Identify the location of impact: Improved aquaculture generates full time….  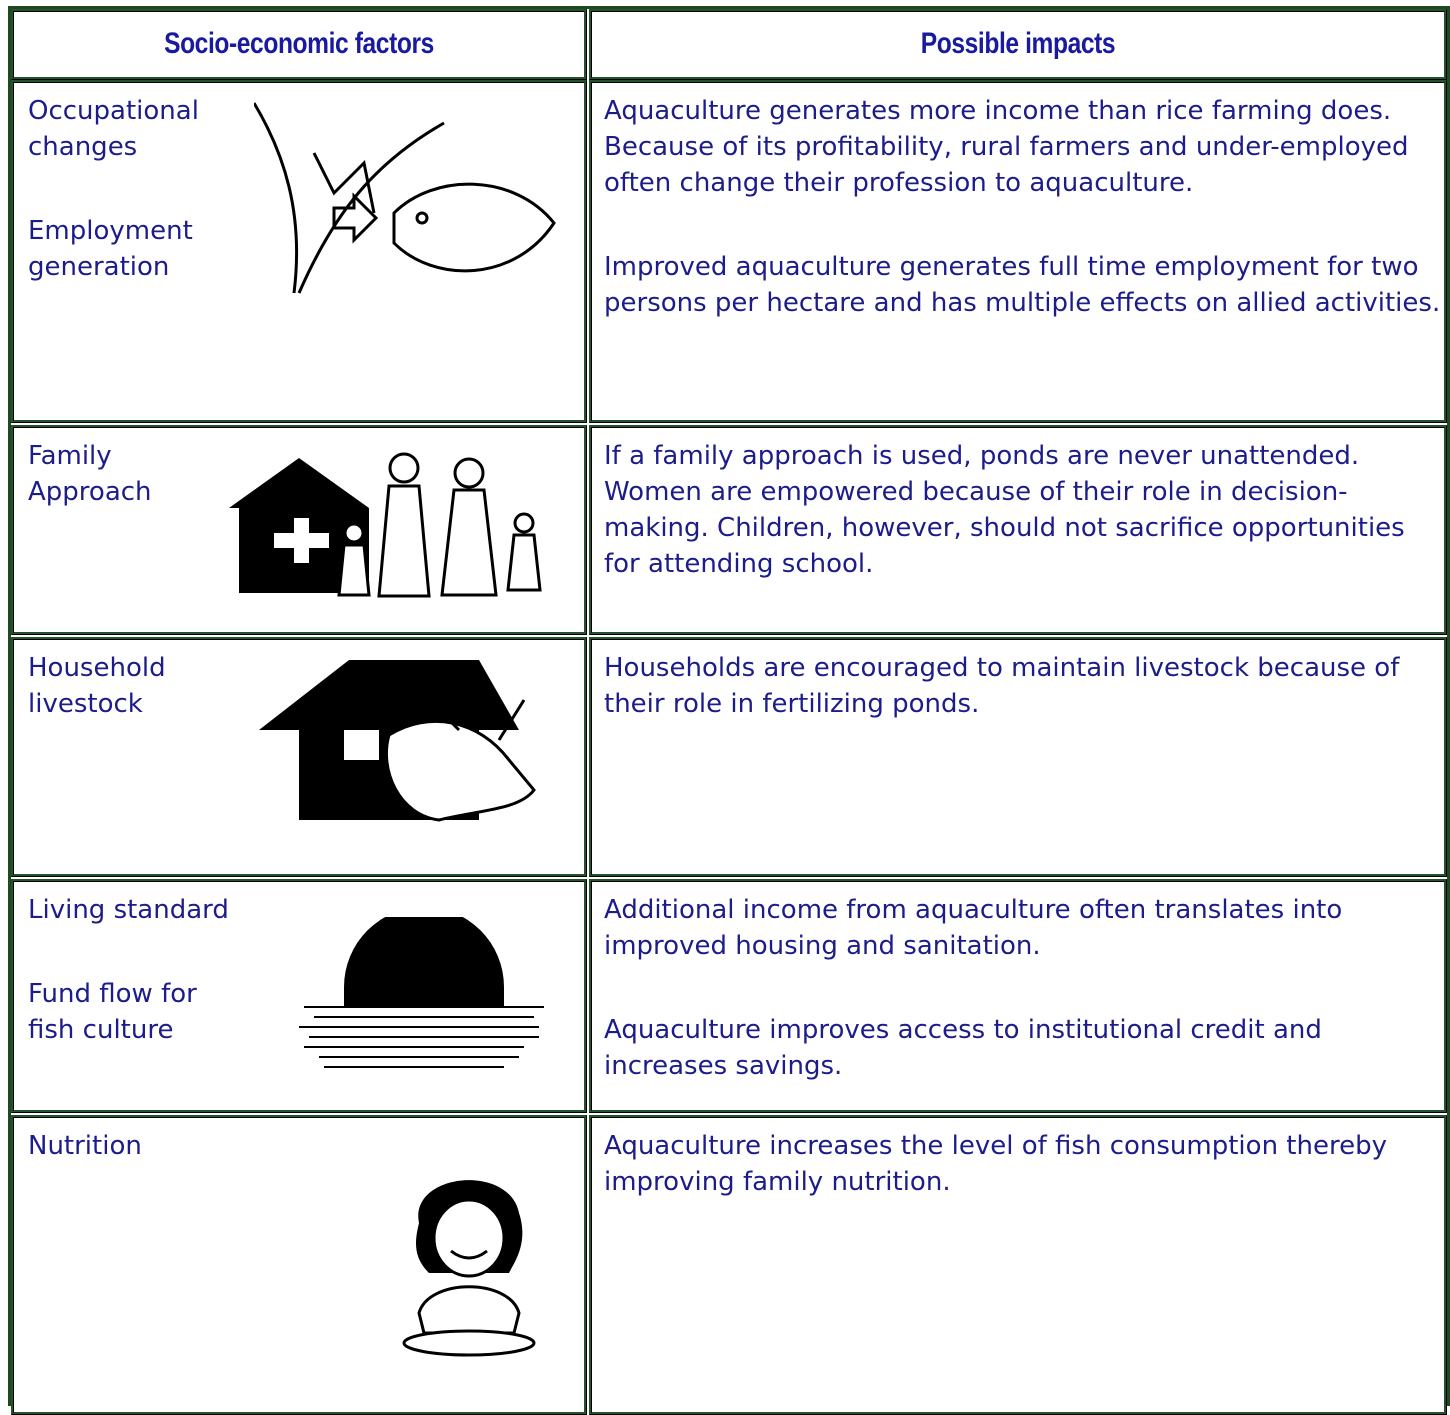
(1022, 285).